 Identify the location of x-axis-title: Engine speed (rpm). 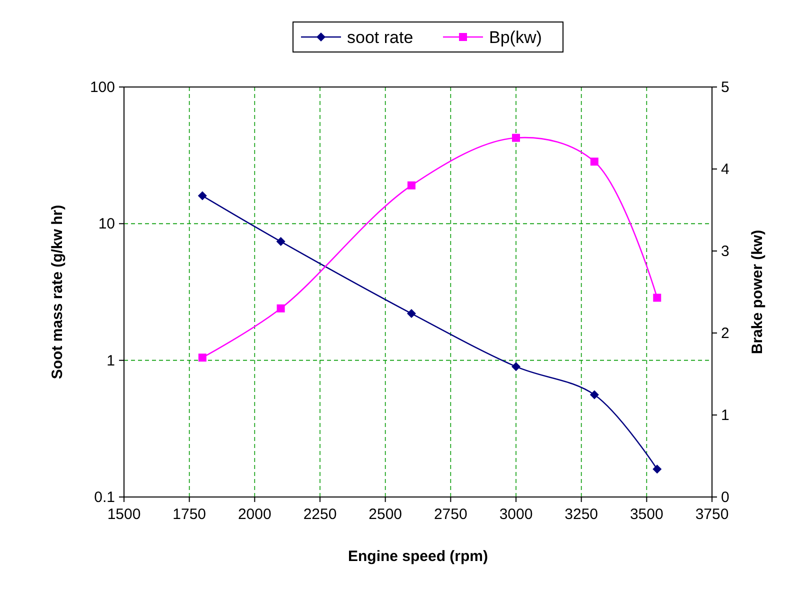
(418, 556).